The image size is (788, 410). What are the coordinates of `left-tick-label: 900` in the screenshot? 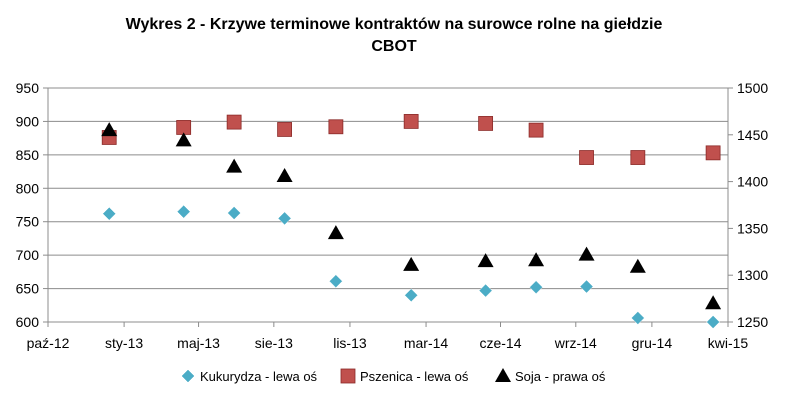 It's located at (28, 121).